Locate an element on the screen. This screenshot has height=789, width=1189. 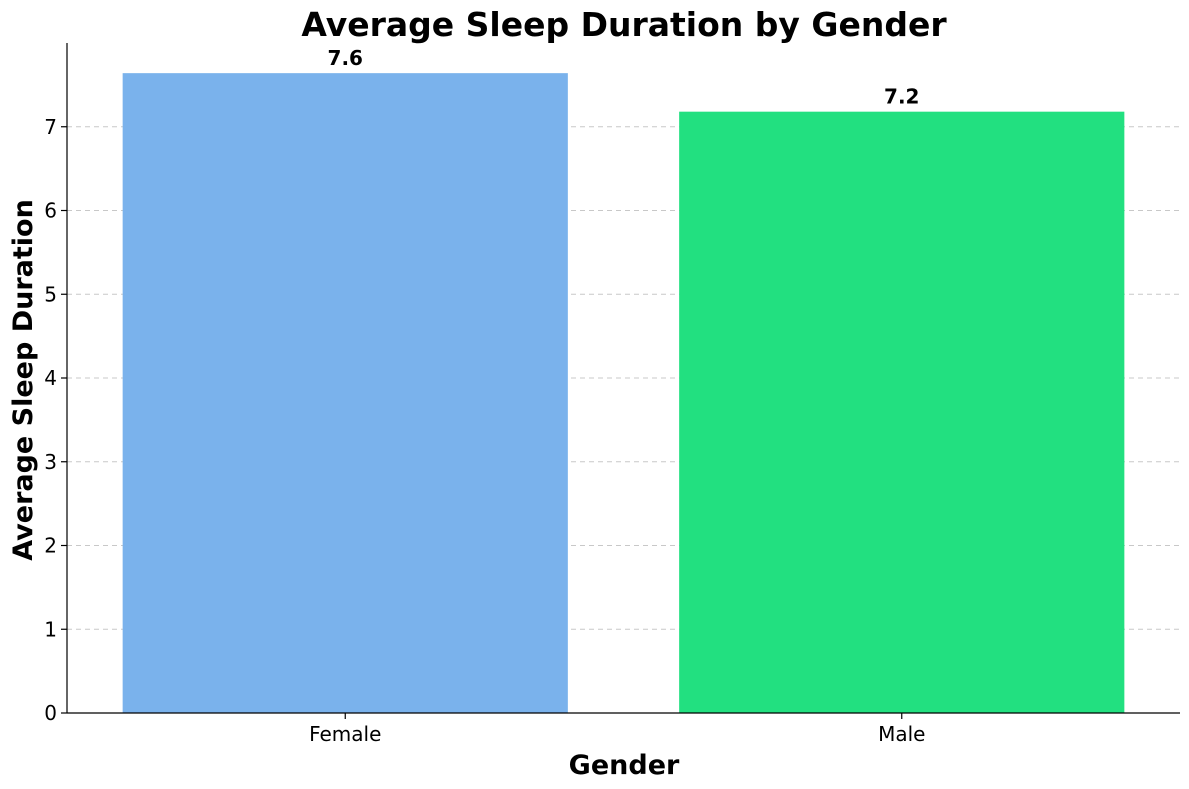
y-axis-ticks: 0 1 2 3 4 5 6 7 is located at coordinates (55, 420).